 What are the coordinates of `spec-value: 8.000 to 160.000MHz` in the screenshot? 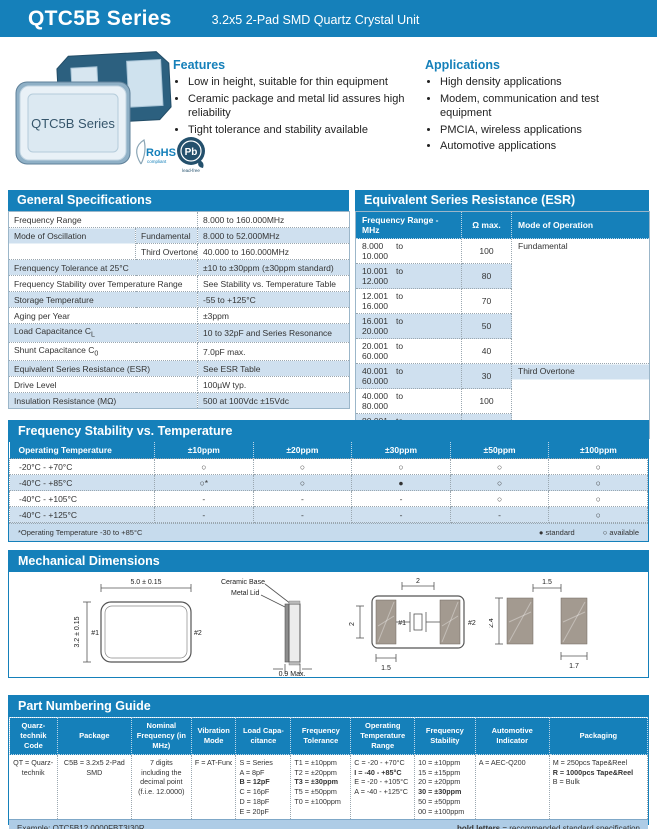 It's located at (274, 219).